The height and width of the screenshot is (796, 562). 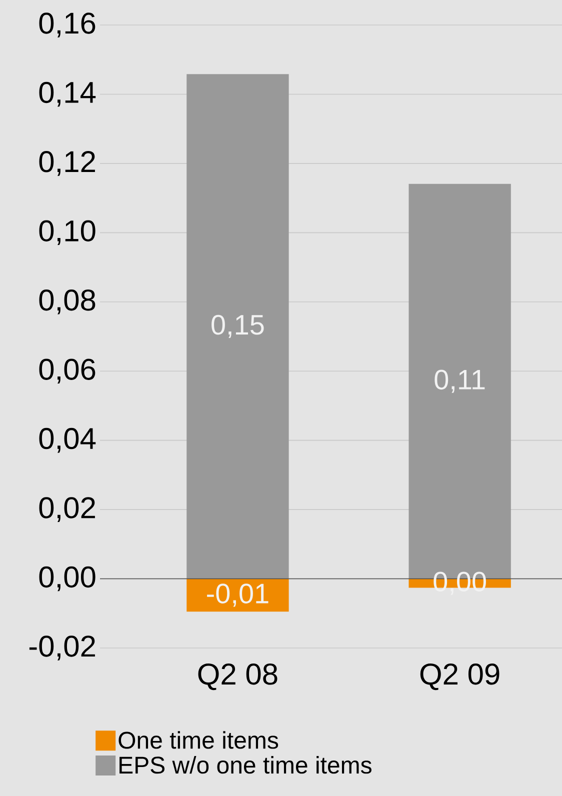 I want to click on legend-label: EPS w/o one time items, so click(x=245, y=765).